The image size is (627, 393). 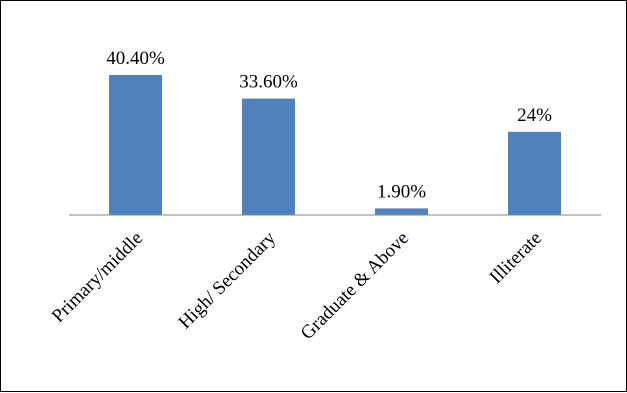 What do you see at coordinates (135, 58) in the screenshot?
I see `data-label-1: 40.40%` at bounding box center [135, 58].